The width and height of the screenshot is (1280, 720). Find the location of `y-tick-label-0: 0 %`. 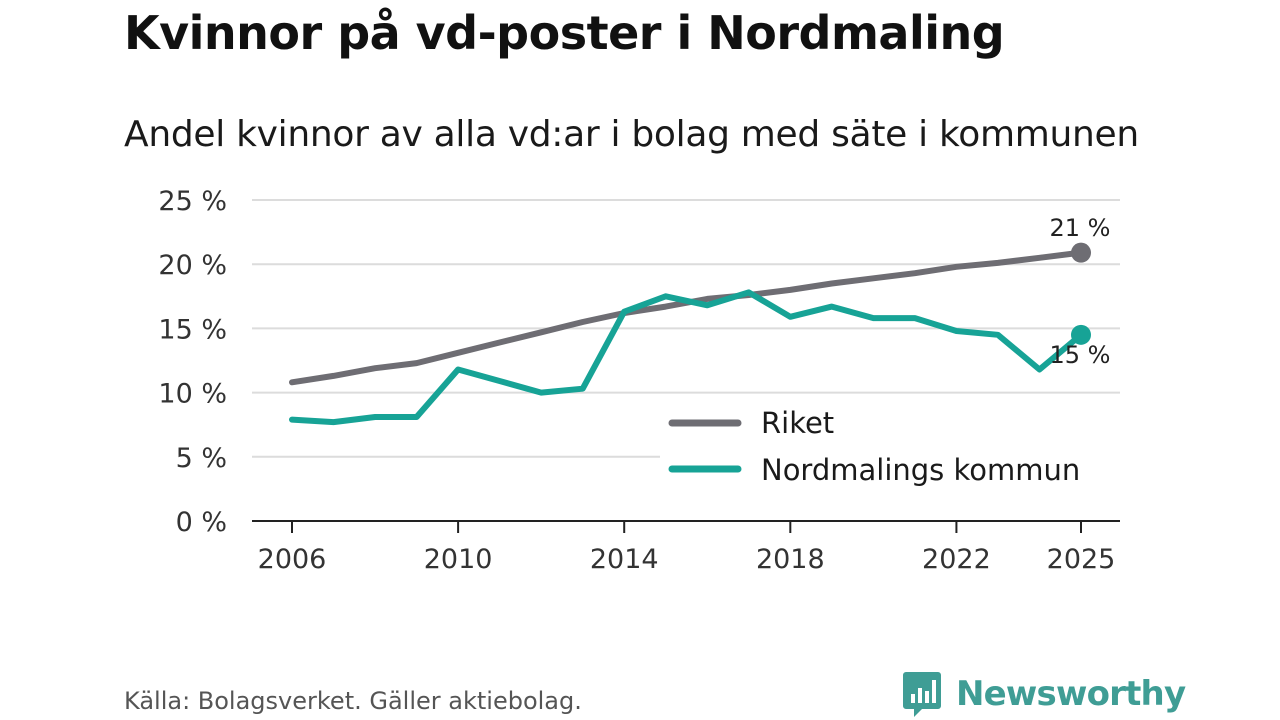

y-tick-label-0: 0 % is located at coordinates (201, 522).